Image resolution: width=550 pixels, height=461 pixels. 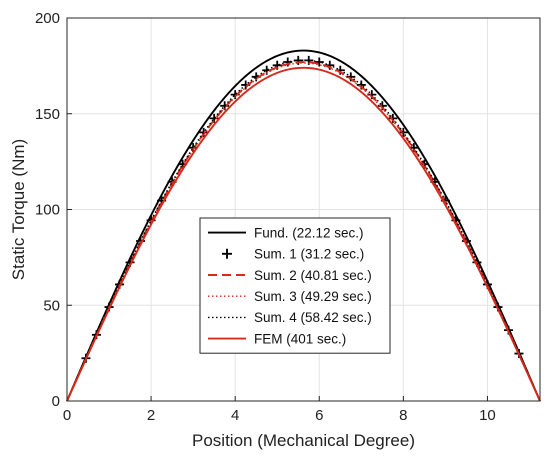 I want to click on y-tick-label: 100, so click(x=47, y=210).